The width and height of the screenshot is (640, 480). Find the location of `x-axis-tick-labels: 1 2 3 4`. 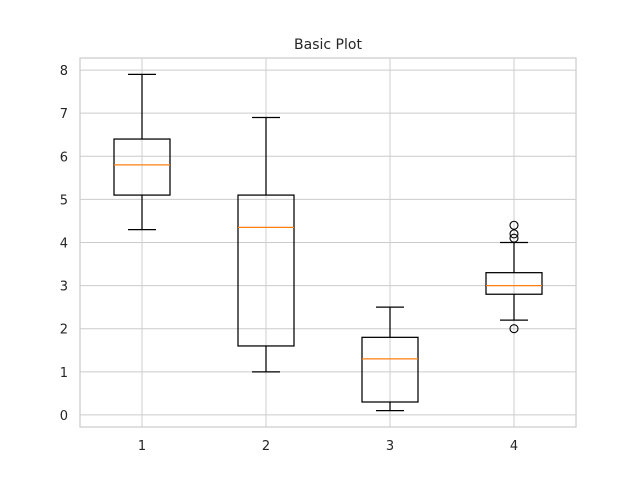

x-axis-tick-labels: 1 2 3 4 is located at coordinates (328, 446).